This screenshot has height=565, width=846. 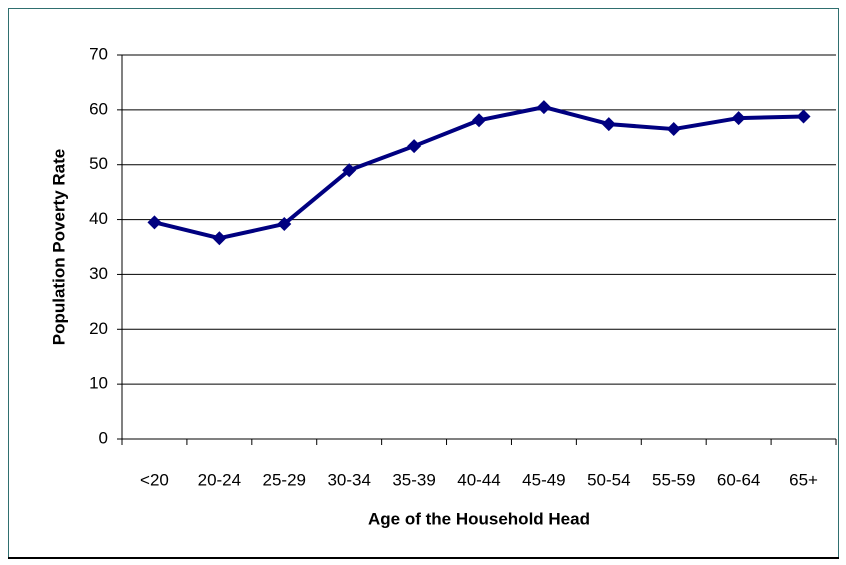 I want to click on x-tick-label: 65+, so click(x=803, y=479).